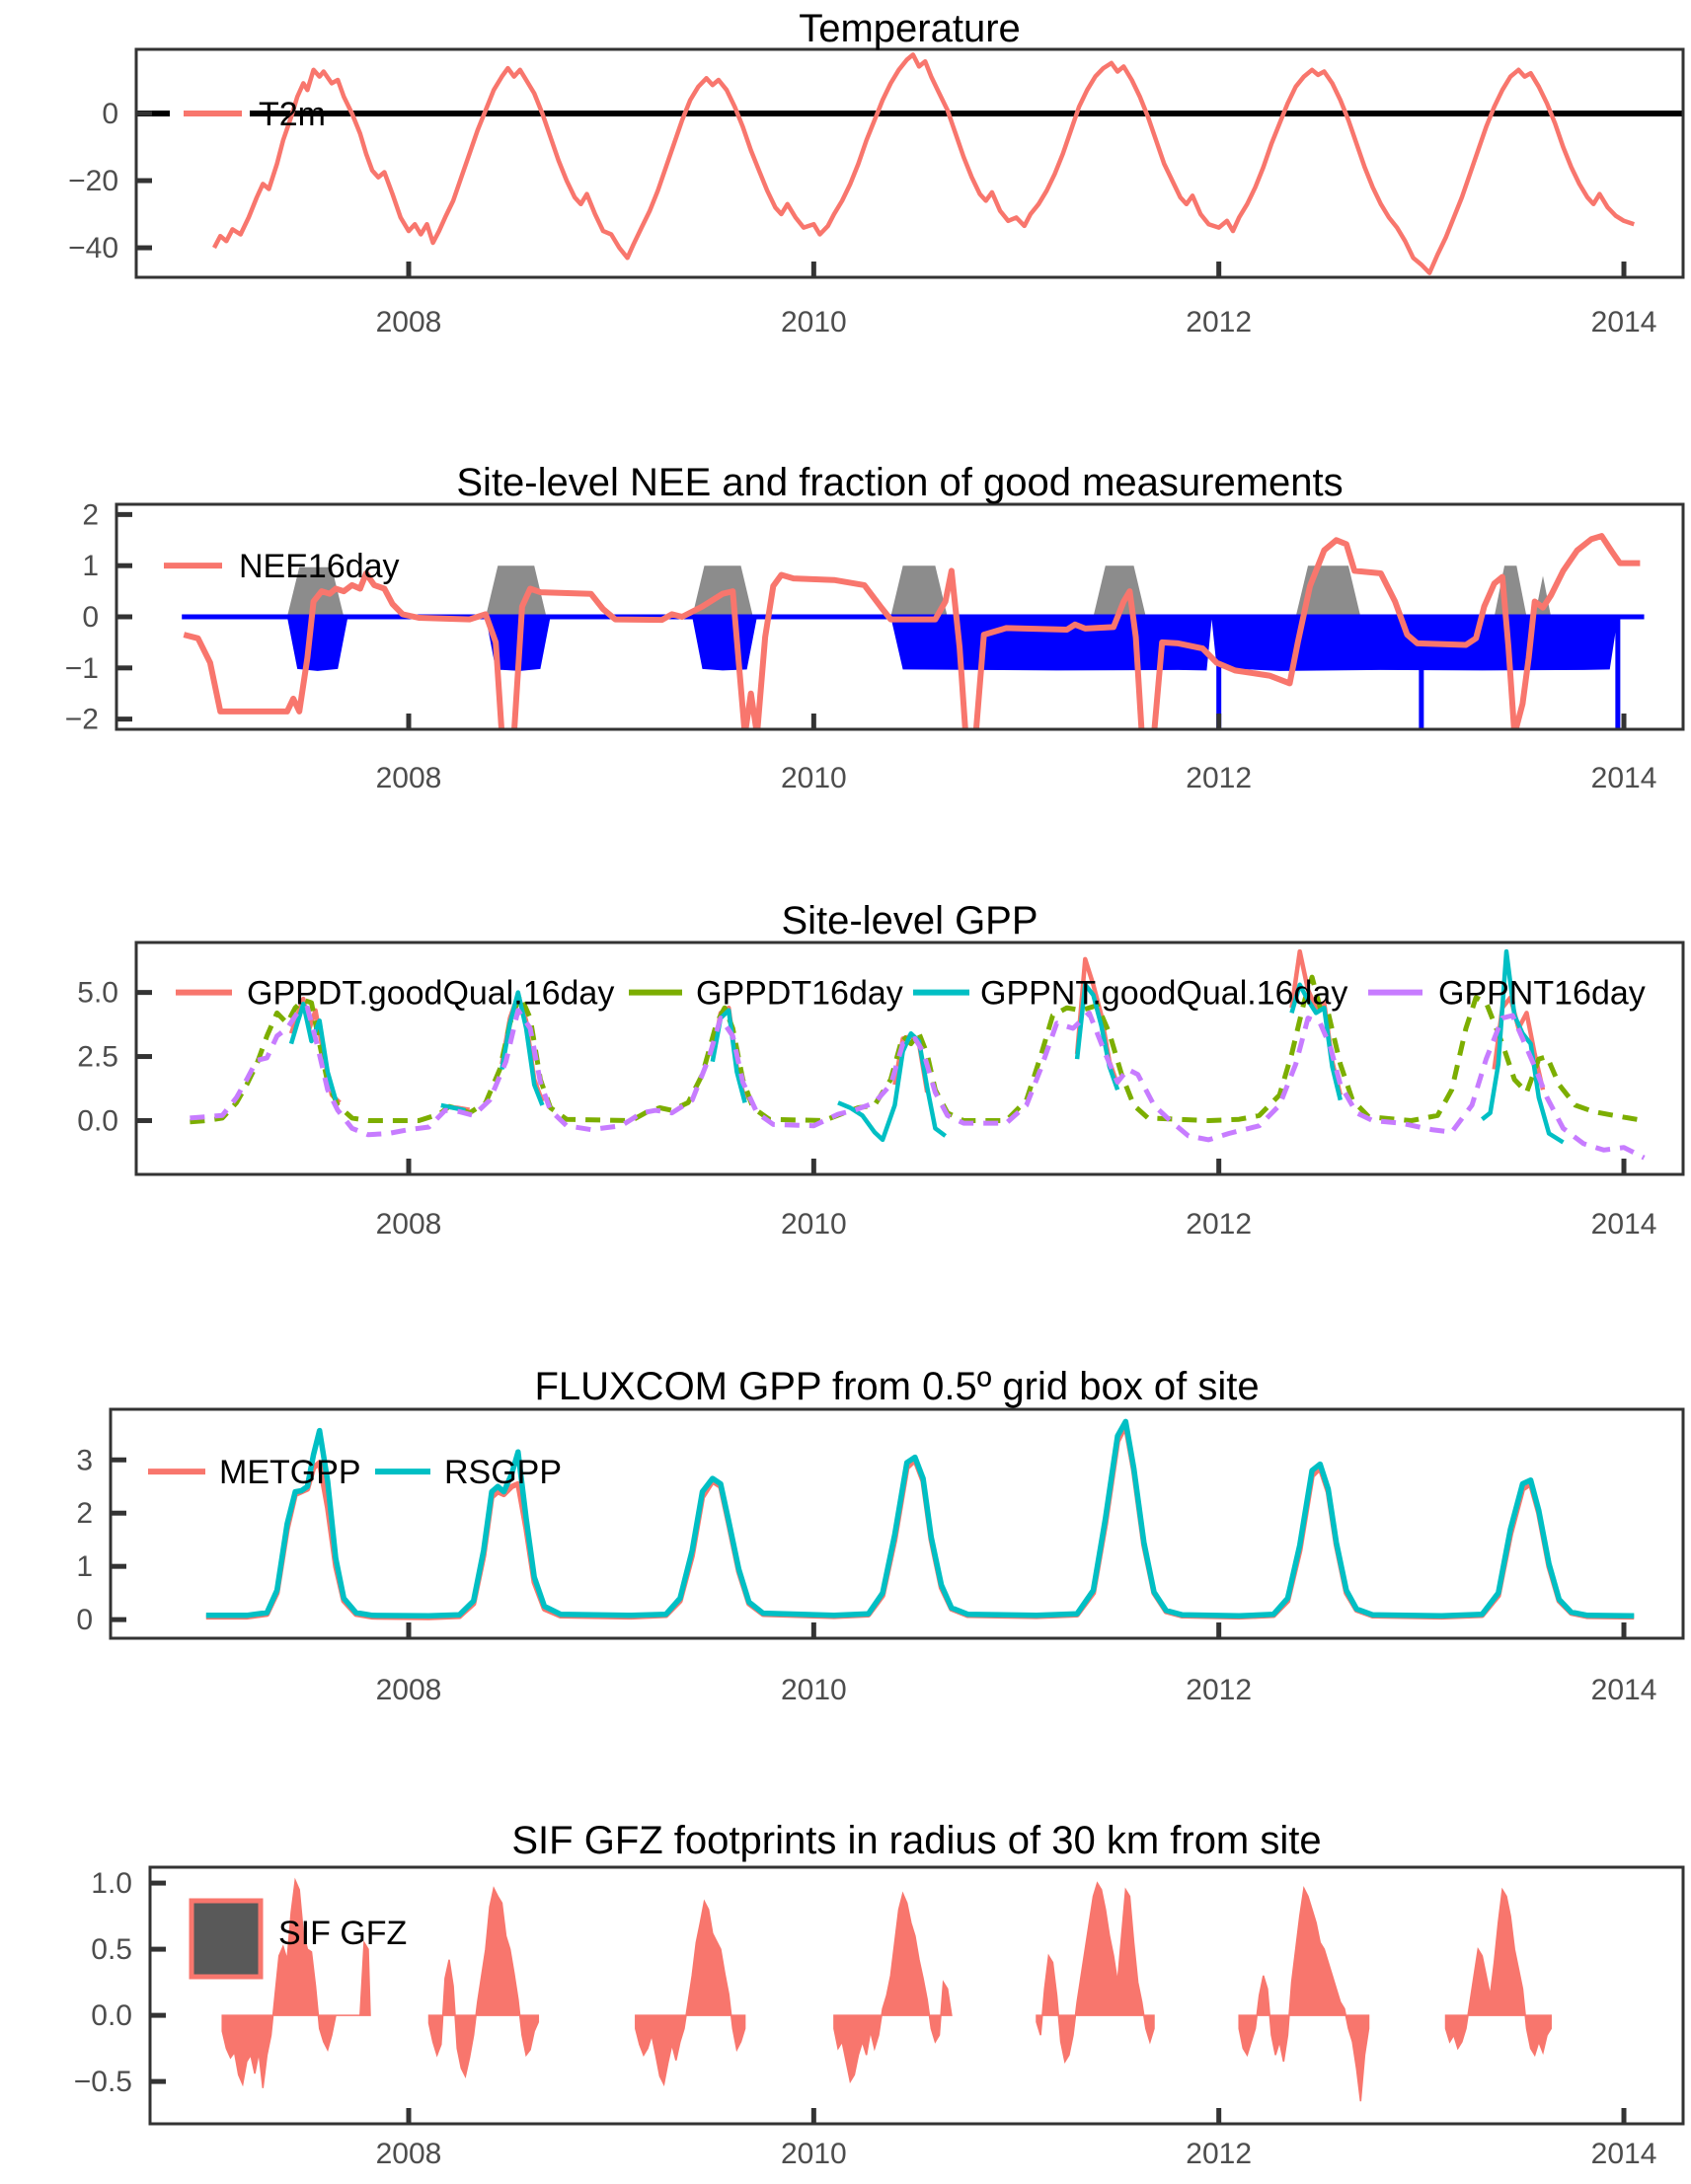 This screenshot has width=1691, height=2184. Describe the element at coordinates (1163, 994) in the screenshot. I see `legend-label: GPPNT.goodQual.16day` at that location.